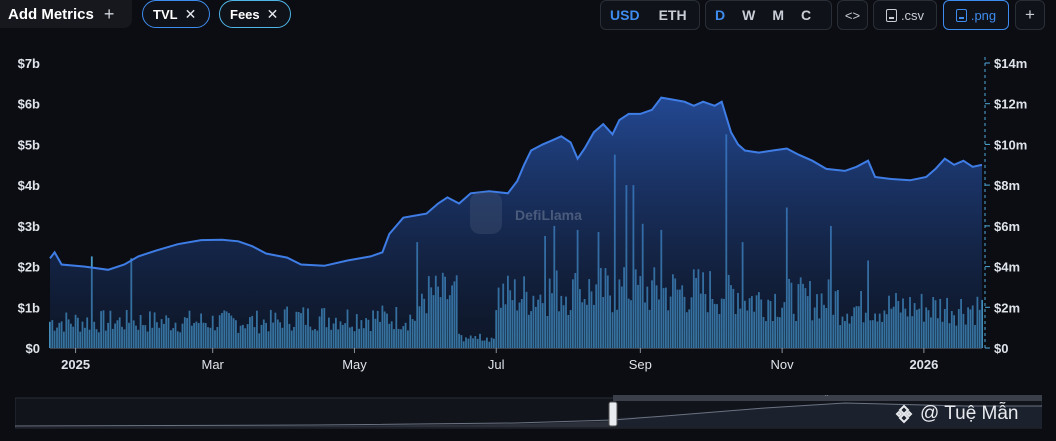 This screenshot has height=441, width=1056. Describe the element at coordinates (51, 14) in the screenshot. I see `add-metrics-label: Add Metrics` at that location.